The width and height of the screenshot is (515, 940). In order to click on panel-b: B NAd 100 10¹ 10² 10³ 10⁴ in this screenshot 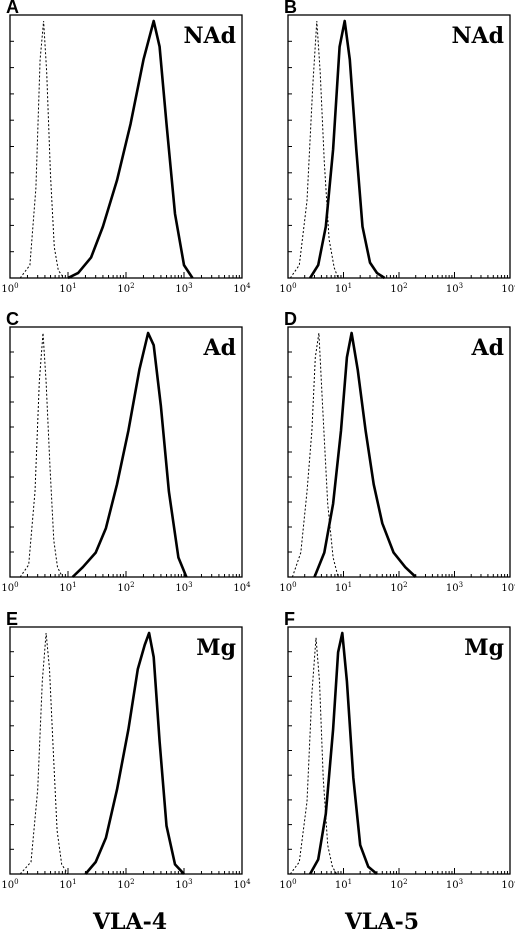, I will do `click(397, 147)`.